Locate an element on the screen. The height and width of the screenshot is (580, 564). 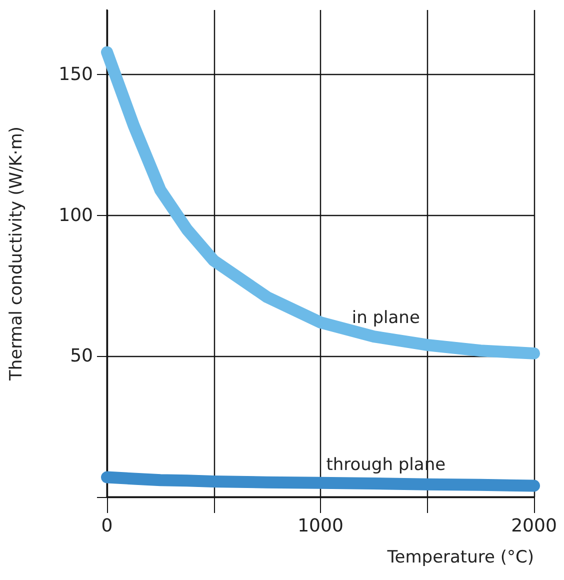
x-tick-label: 1000 is located at coordinates (321, 526).